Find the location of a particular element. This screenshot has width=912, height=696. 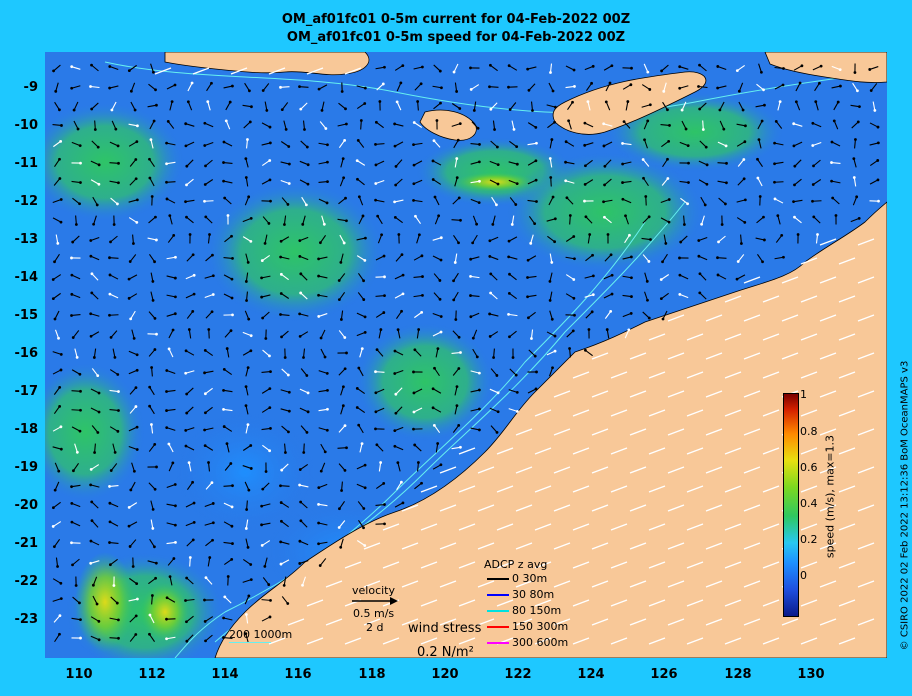

adcp-legend-row: 80 150m is located at coordinates (524, 611).